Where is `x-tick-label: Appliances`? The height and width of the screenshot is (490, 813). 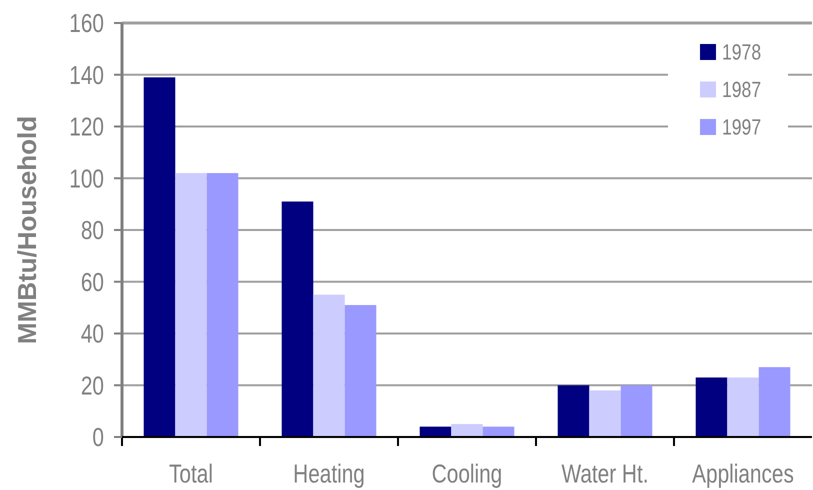
x-tick-label: Appliances is located at coordinates (743, 473).